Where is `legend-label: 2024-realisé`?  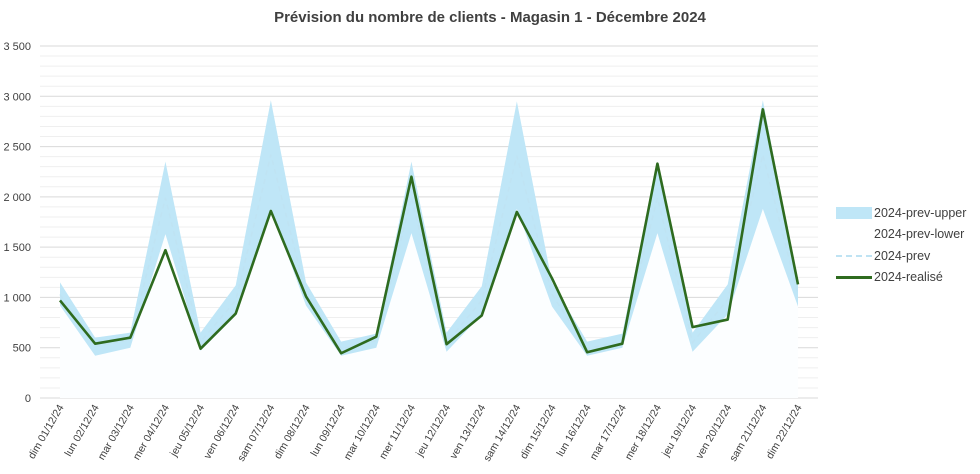 legend-label: 2024-realisé is located at coordinates (908, 277).